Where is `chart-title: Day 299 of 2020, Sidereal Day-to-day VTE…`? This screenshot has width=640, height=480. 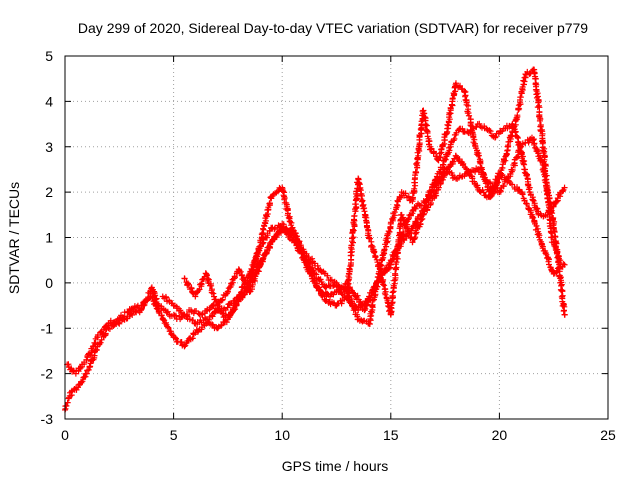
chart-title: Day 299 of 2020, Sidereal Day-to-day VTE… is located at coordinates (333, 28).